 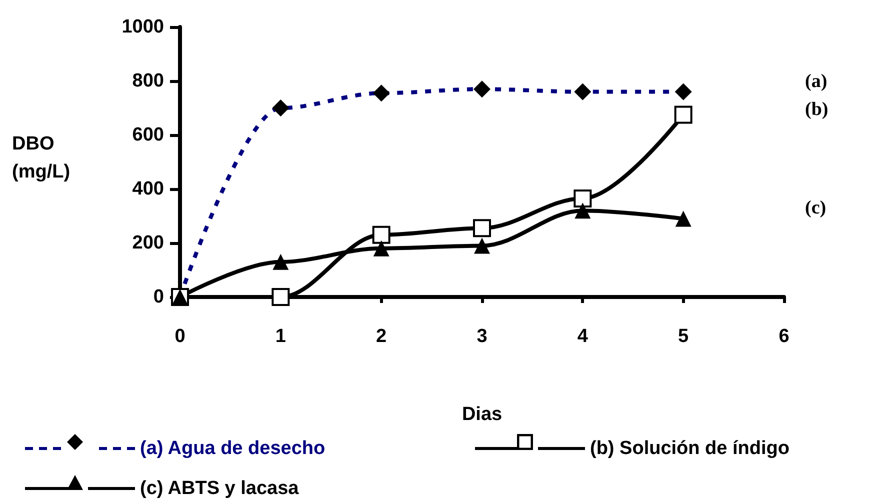 I want to click on legend-label: (a) Agua de desecho, so click(x=233, y=448).